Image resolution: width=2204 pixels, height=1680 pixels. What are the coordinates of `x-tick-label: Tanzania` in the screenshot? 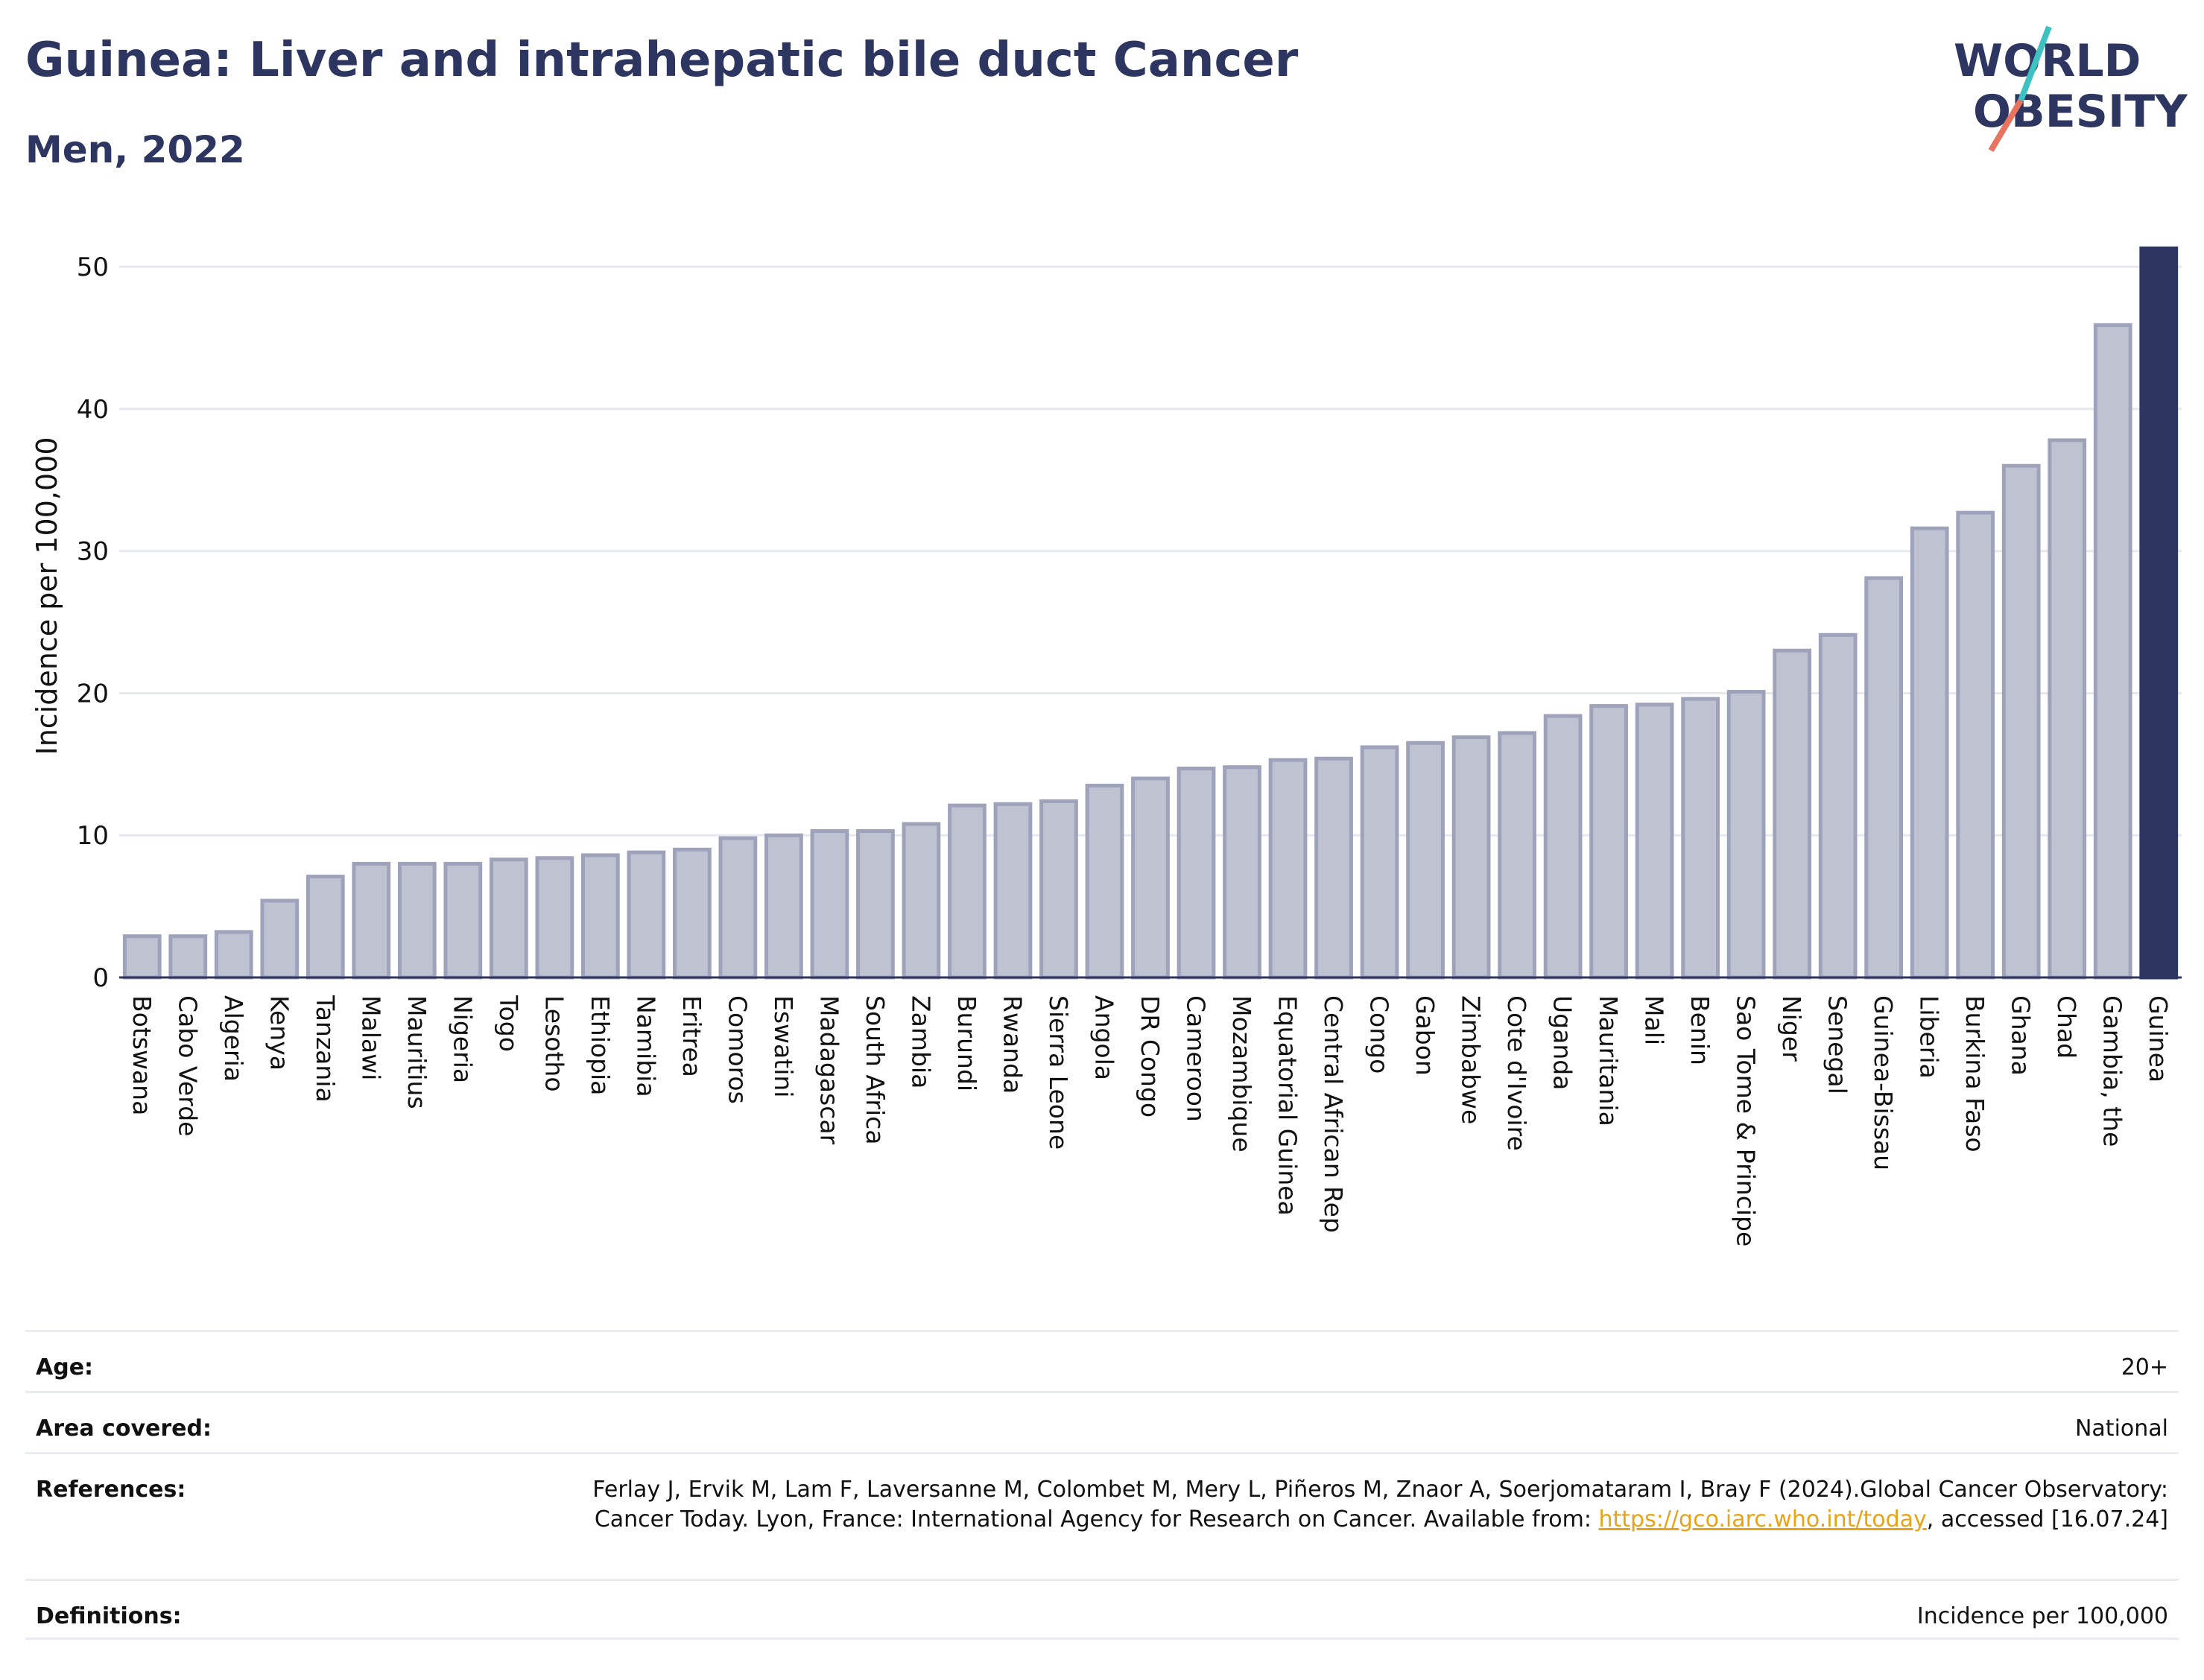 It's located at (325, 1049).